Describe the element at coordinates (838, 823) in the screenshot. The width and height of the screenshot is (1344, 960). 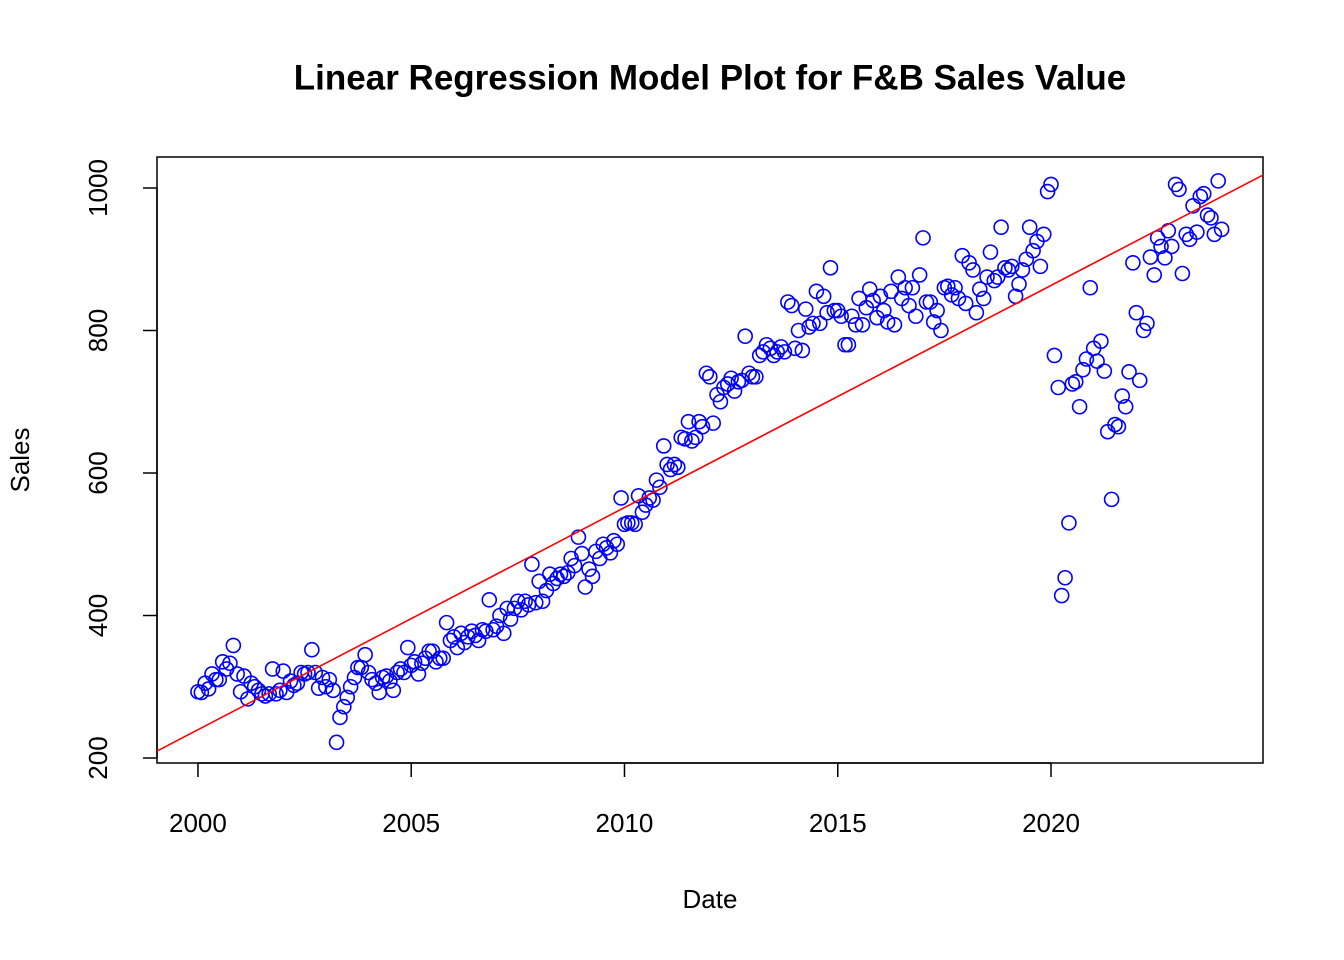
I see `x-tick-label: 2015` at that location.